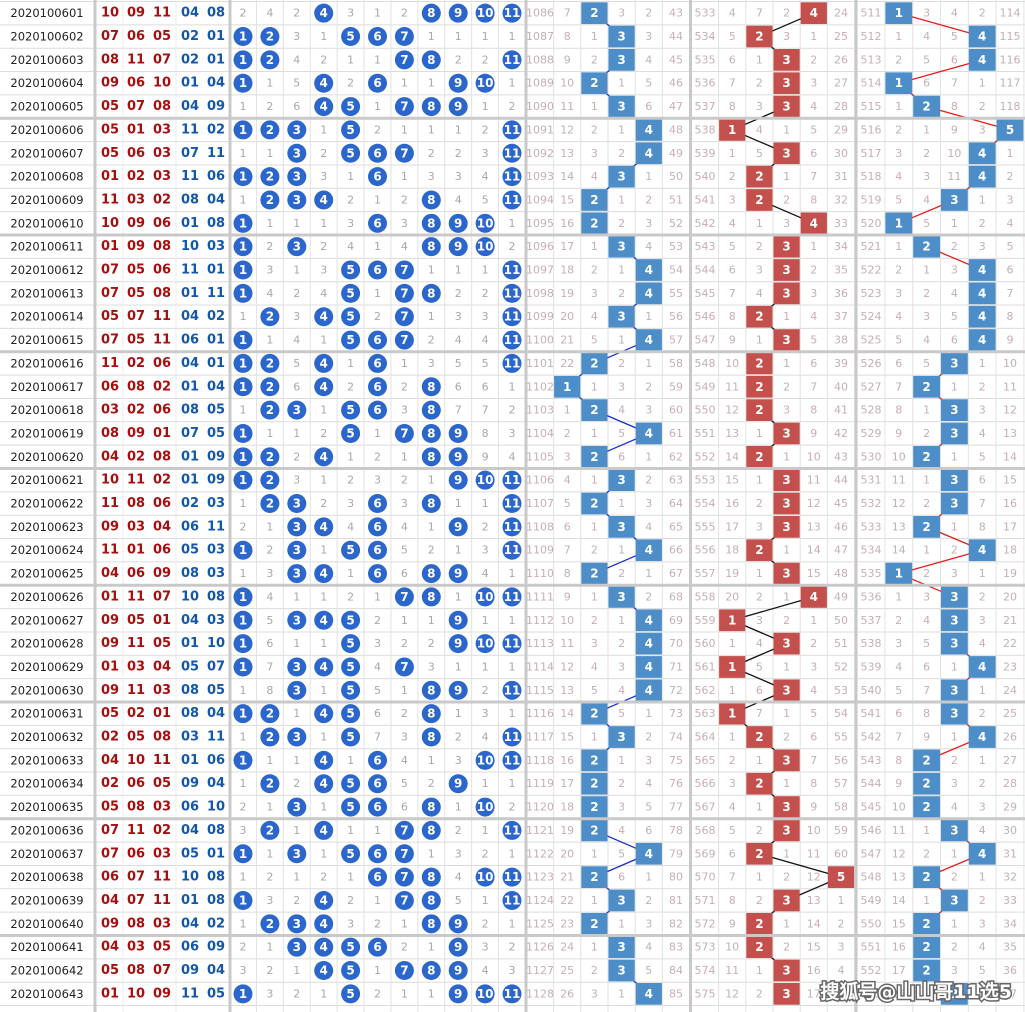  I want to click on miss-count: 1107, so click(540, 503).